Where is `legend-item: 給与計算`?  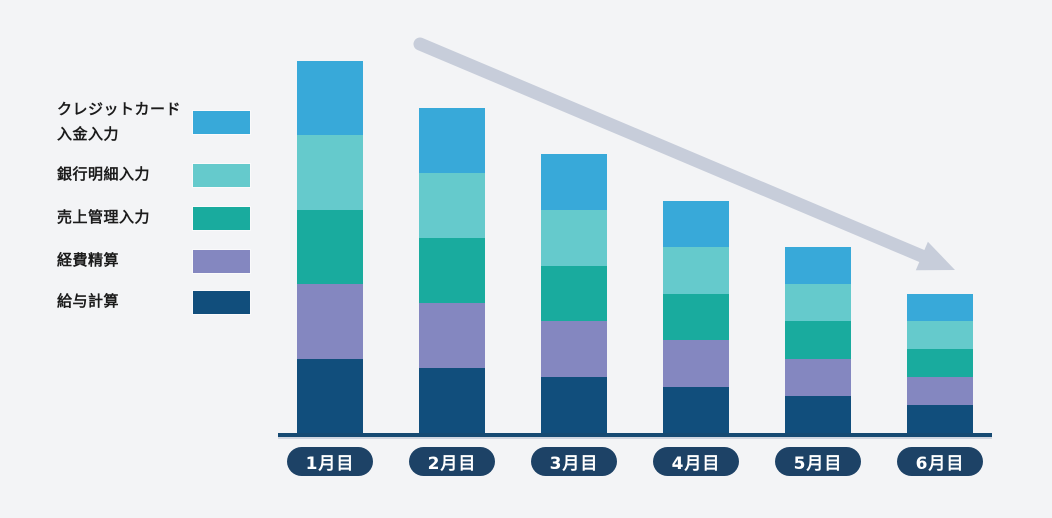
legend-item: 給与計算 is located at coordinates (157, 302).